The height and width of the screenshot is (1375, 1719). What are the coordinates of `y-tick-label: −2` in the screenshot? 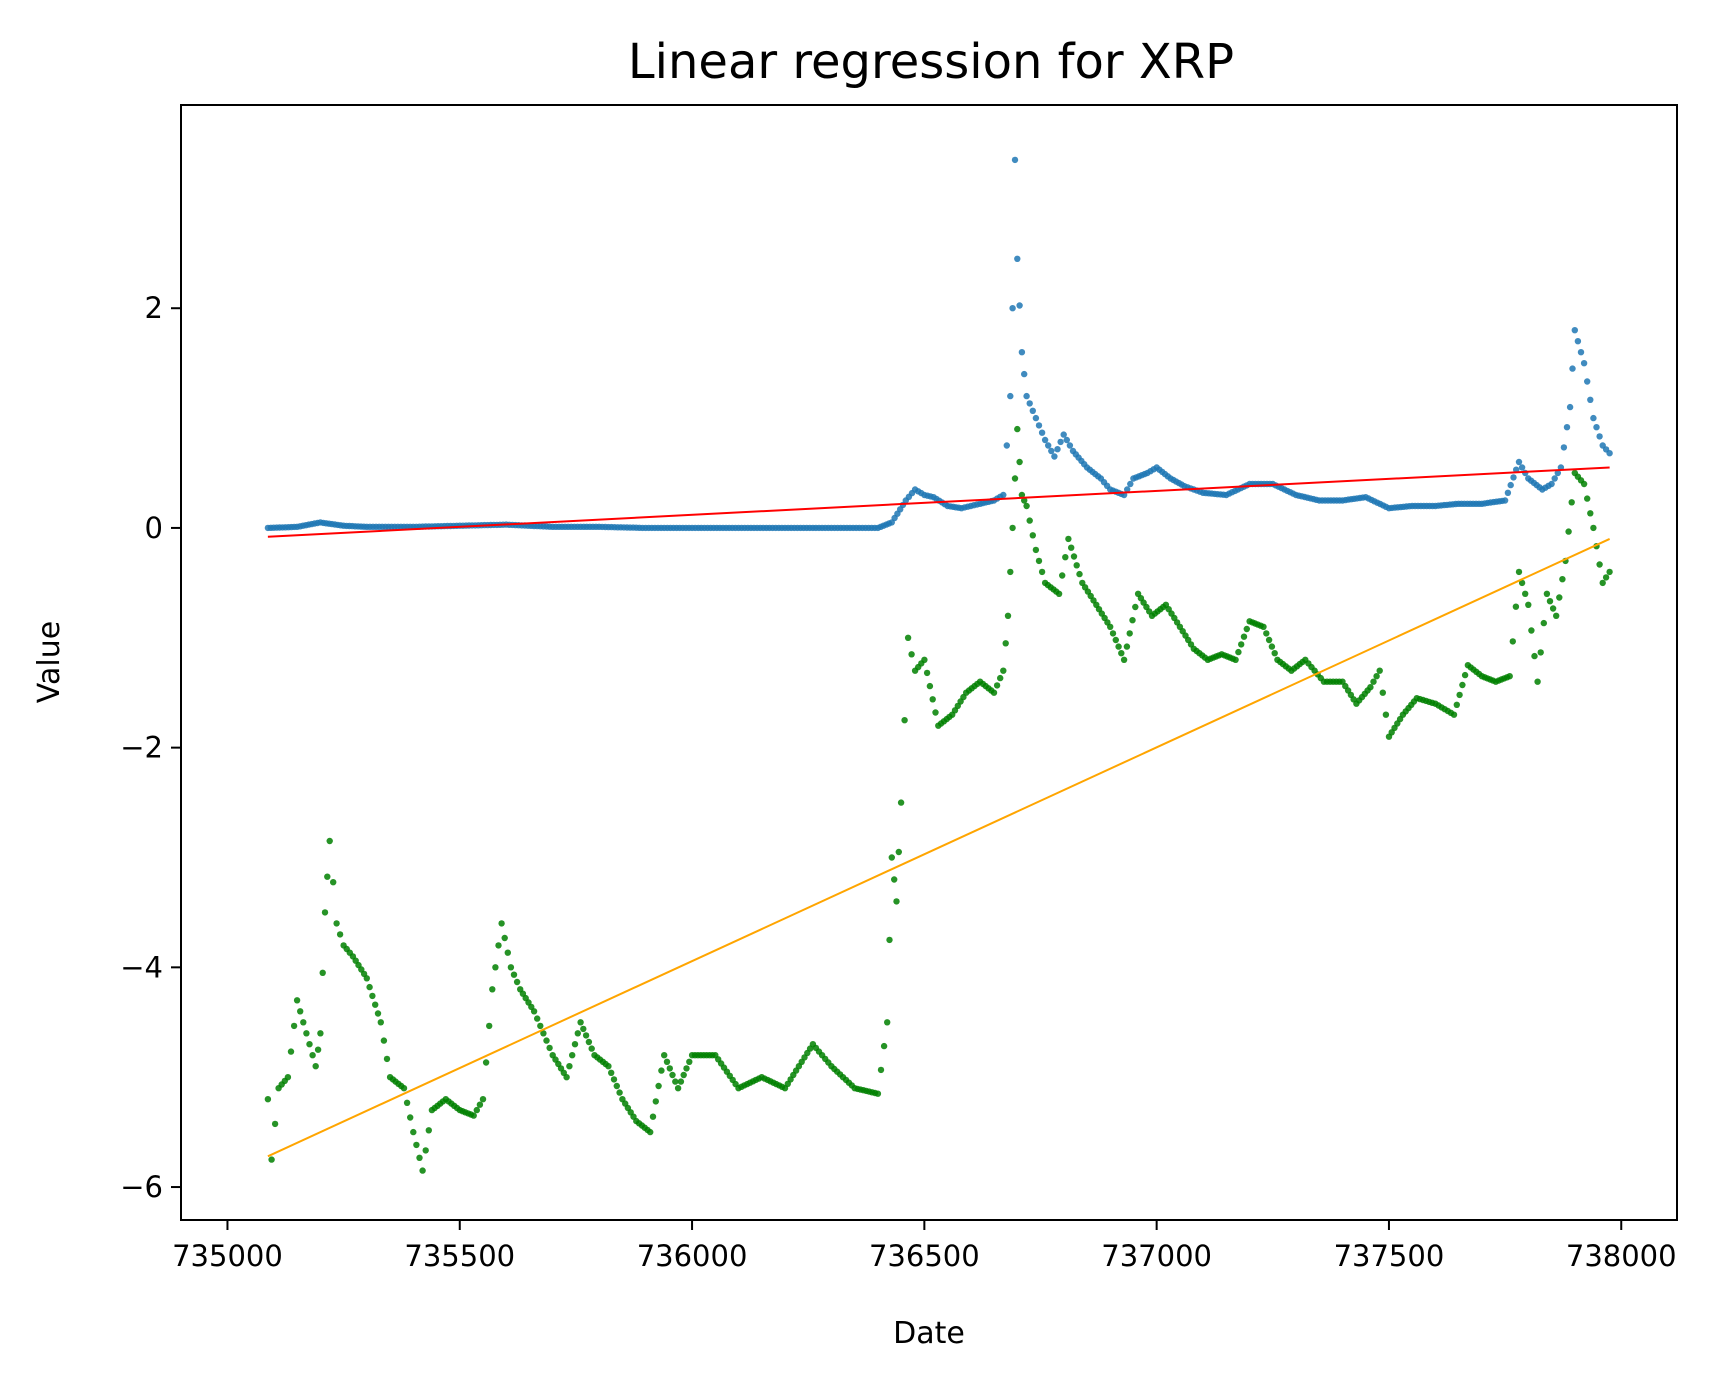 It's located at (141, 748).